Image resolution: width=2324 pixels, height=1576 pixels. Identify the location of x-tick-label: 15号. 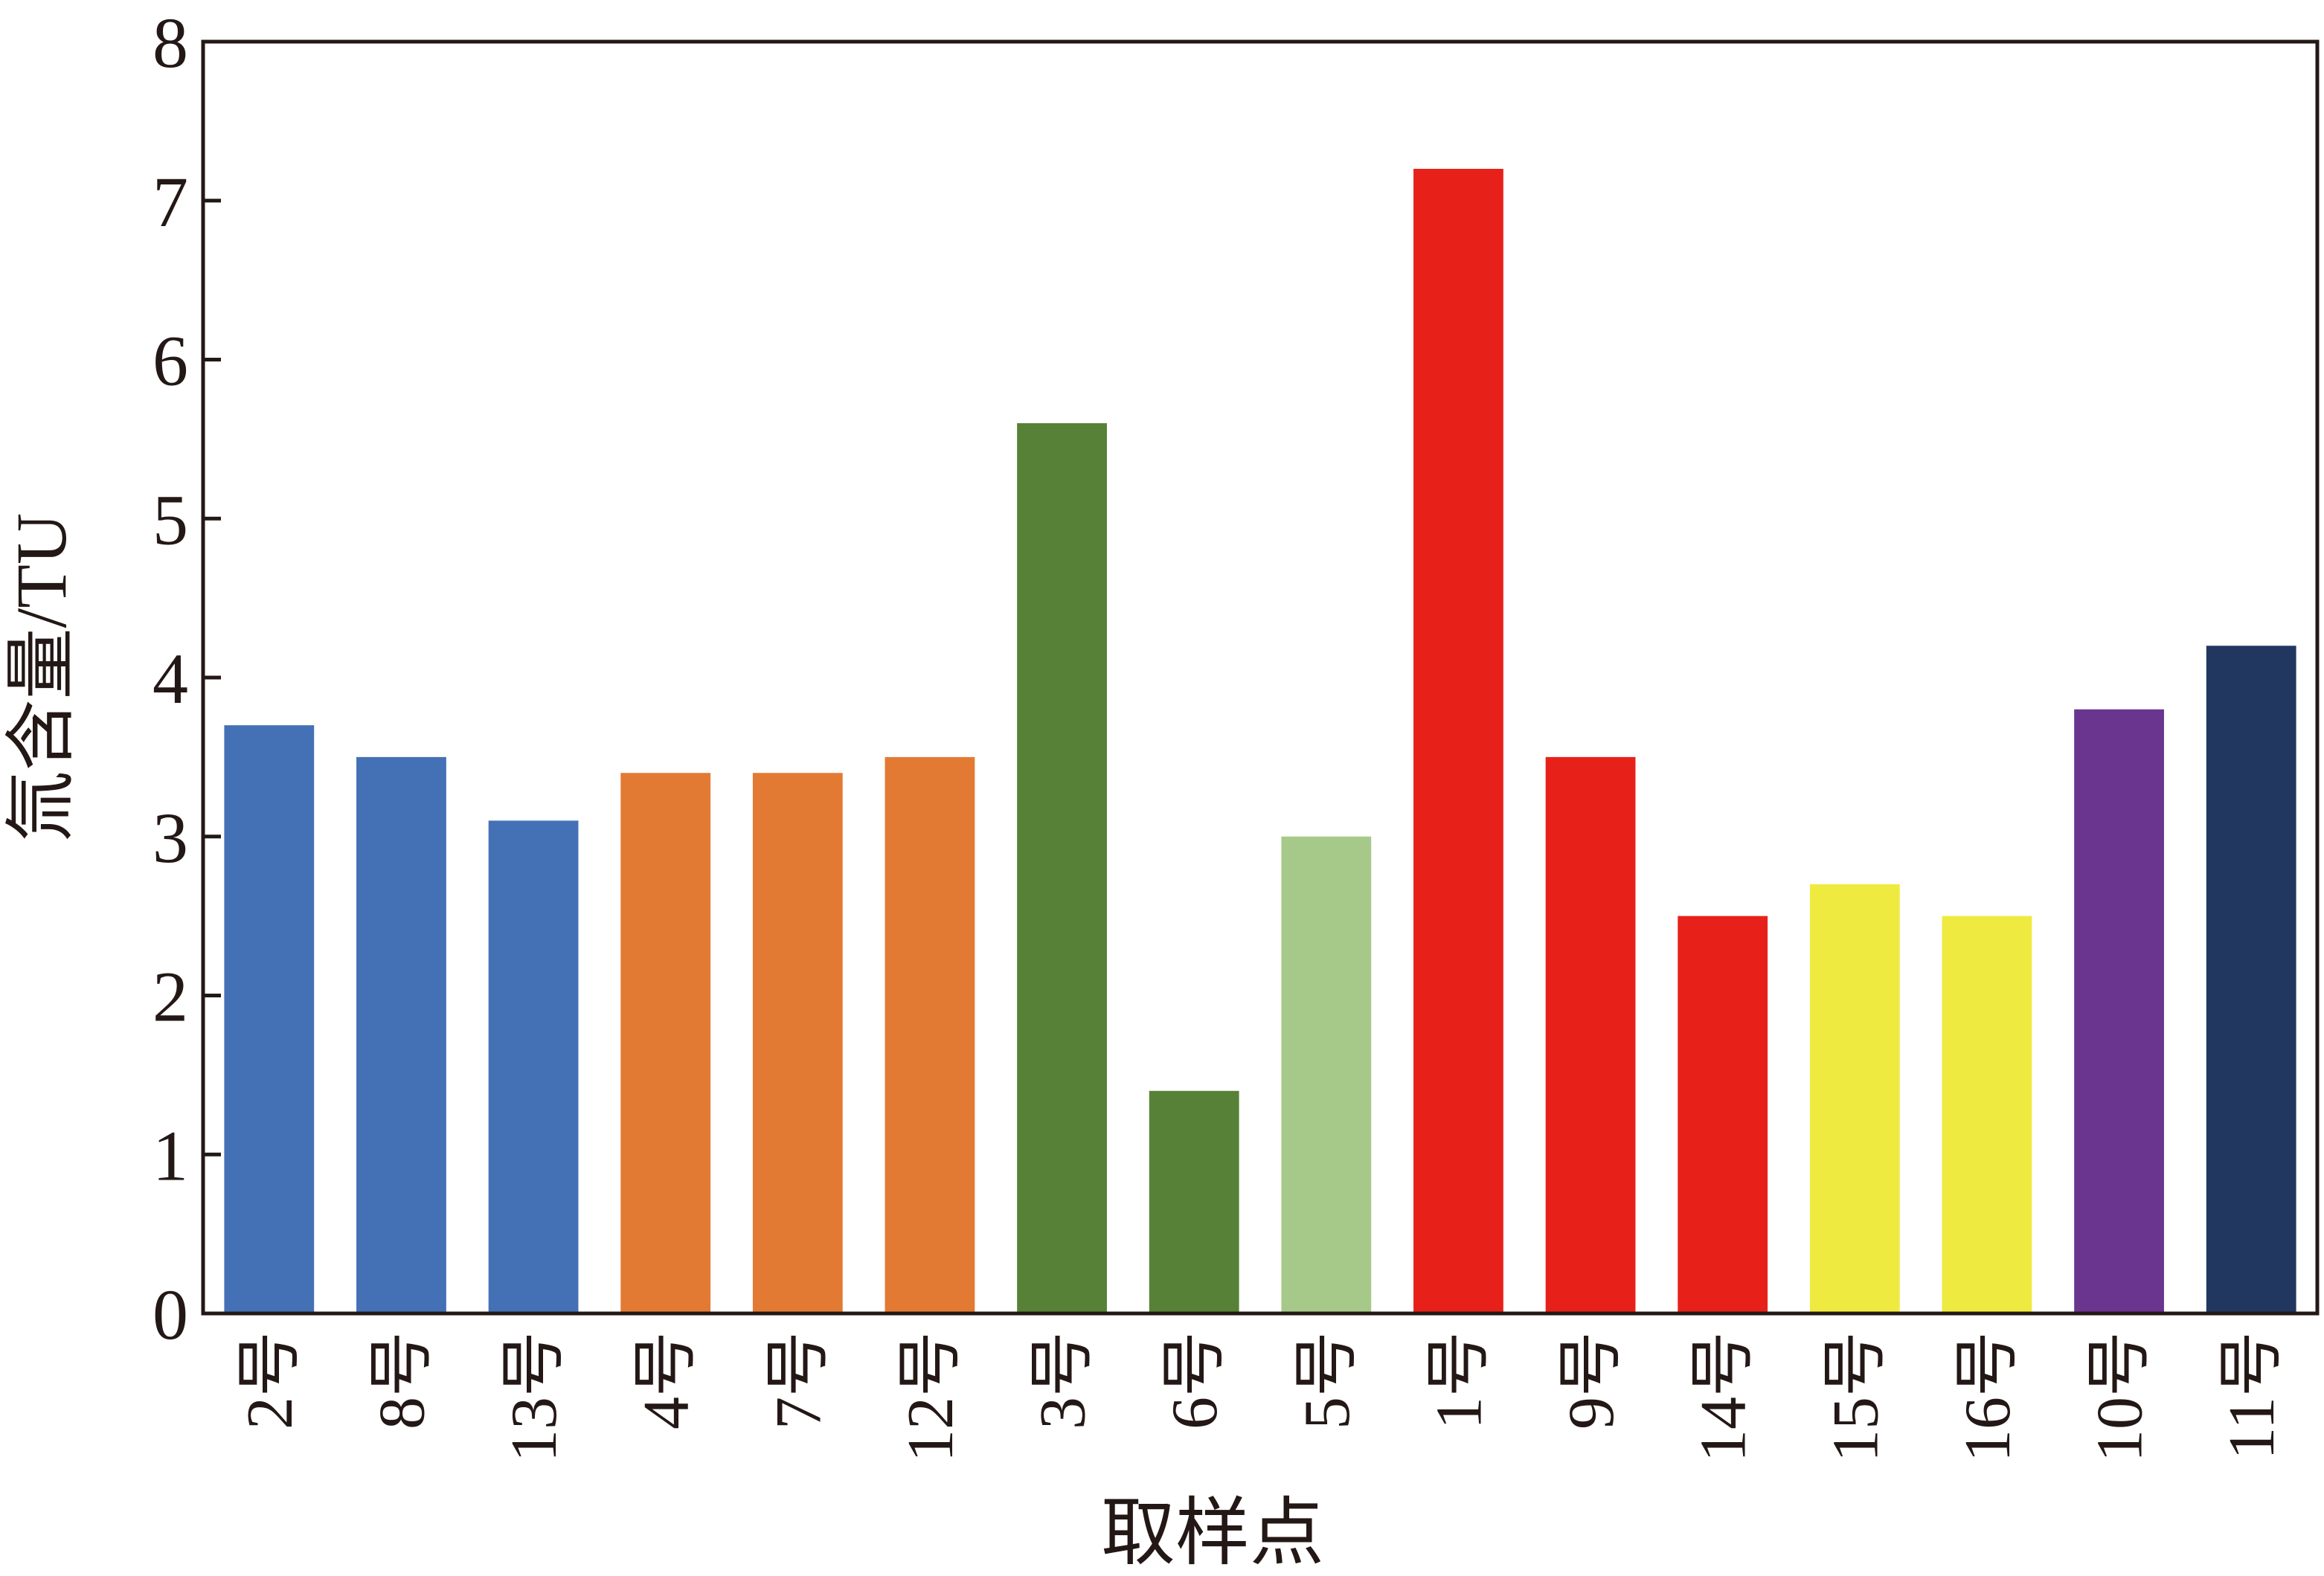
(1856, 1396).